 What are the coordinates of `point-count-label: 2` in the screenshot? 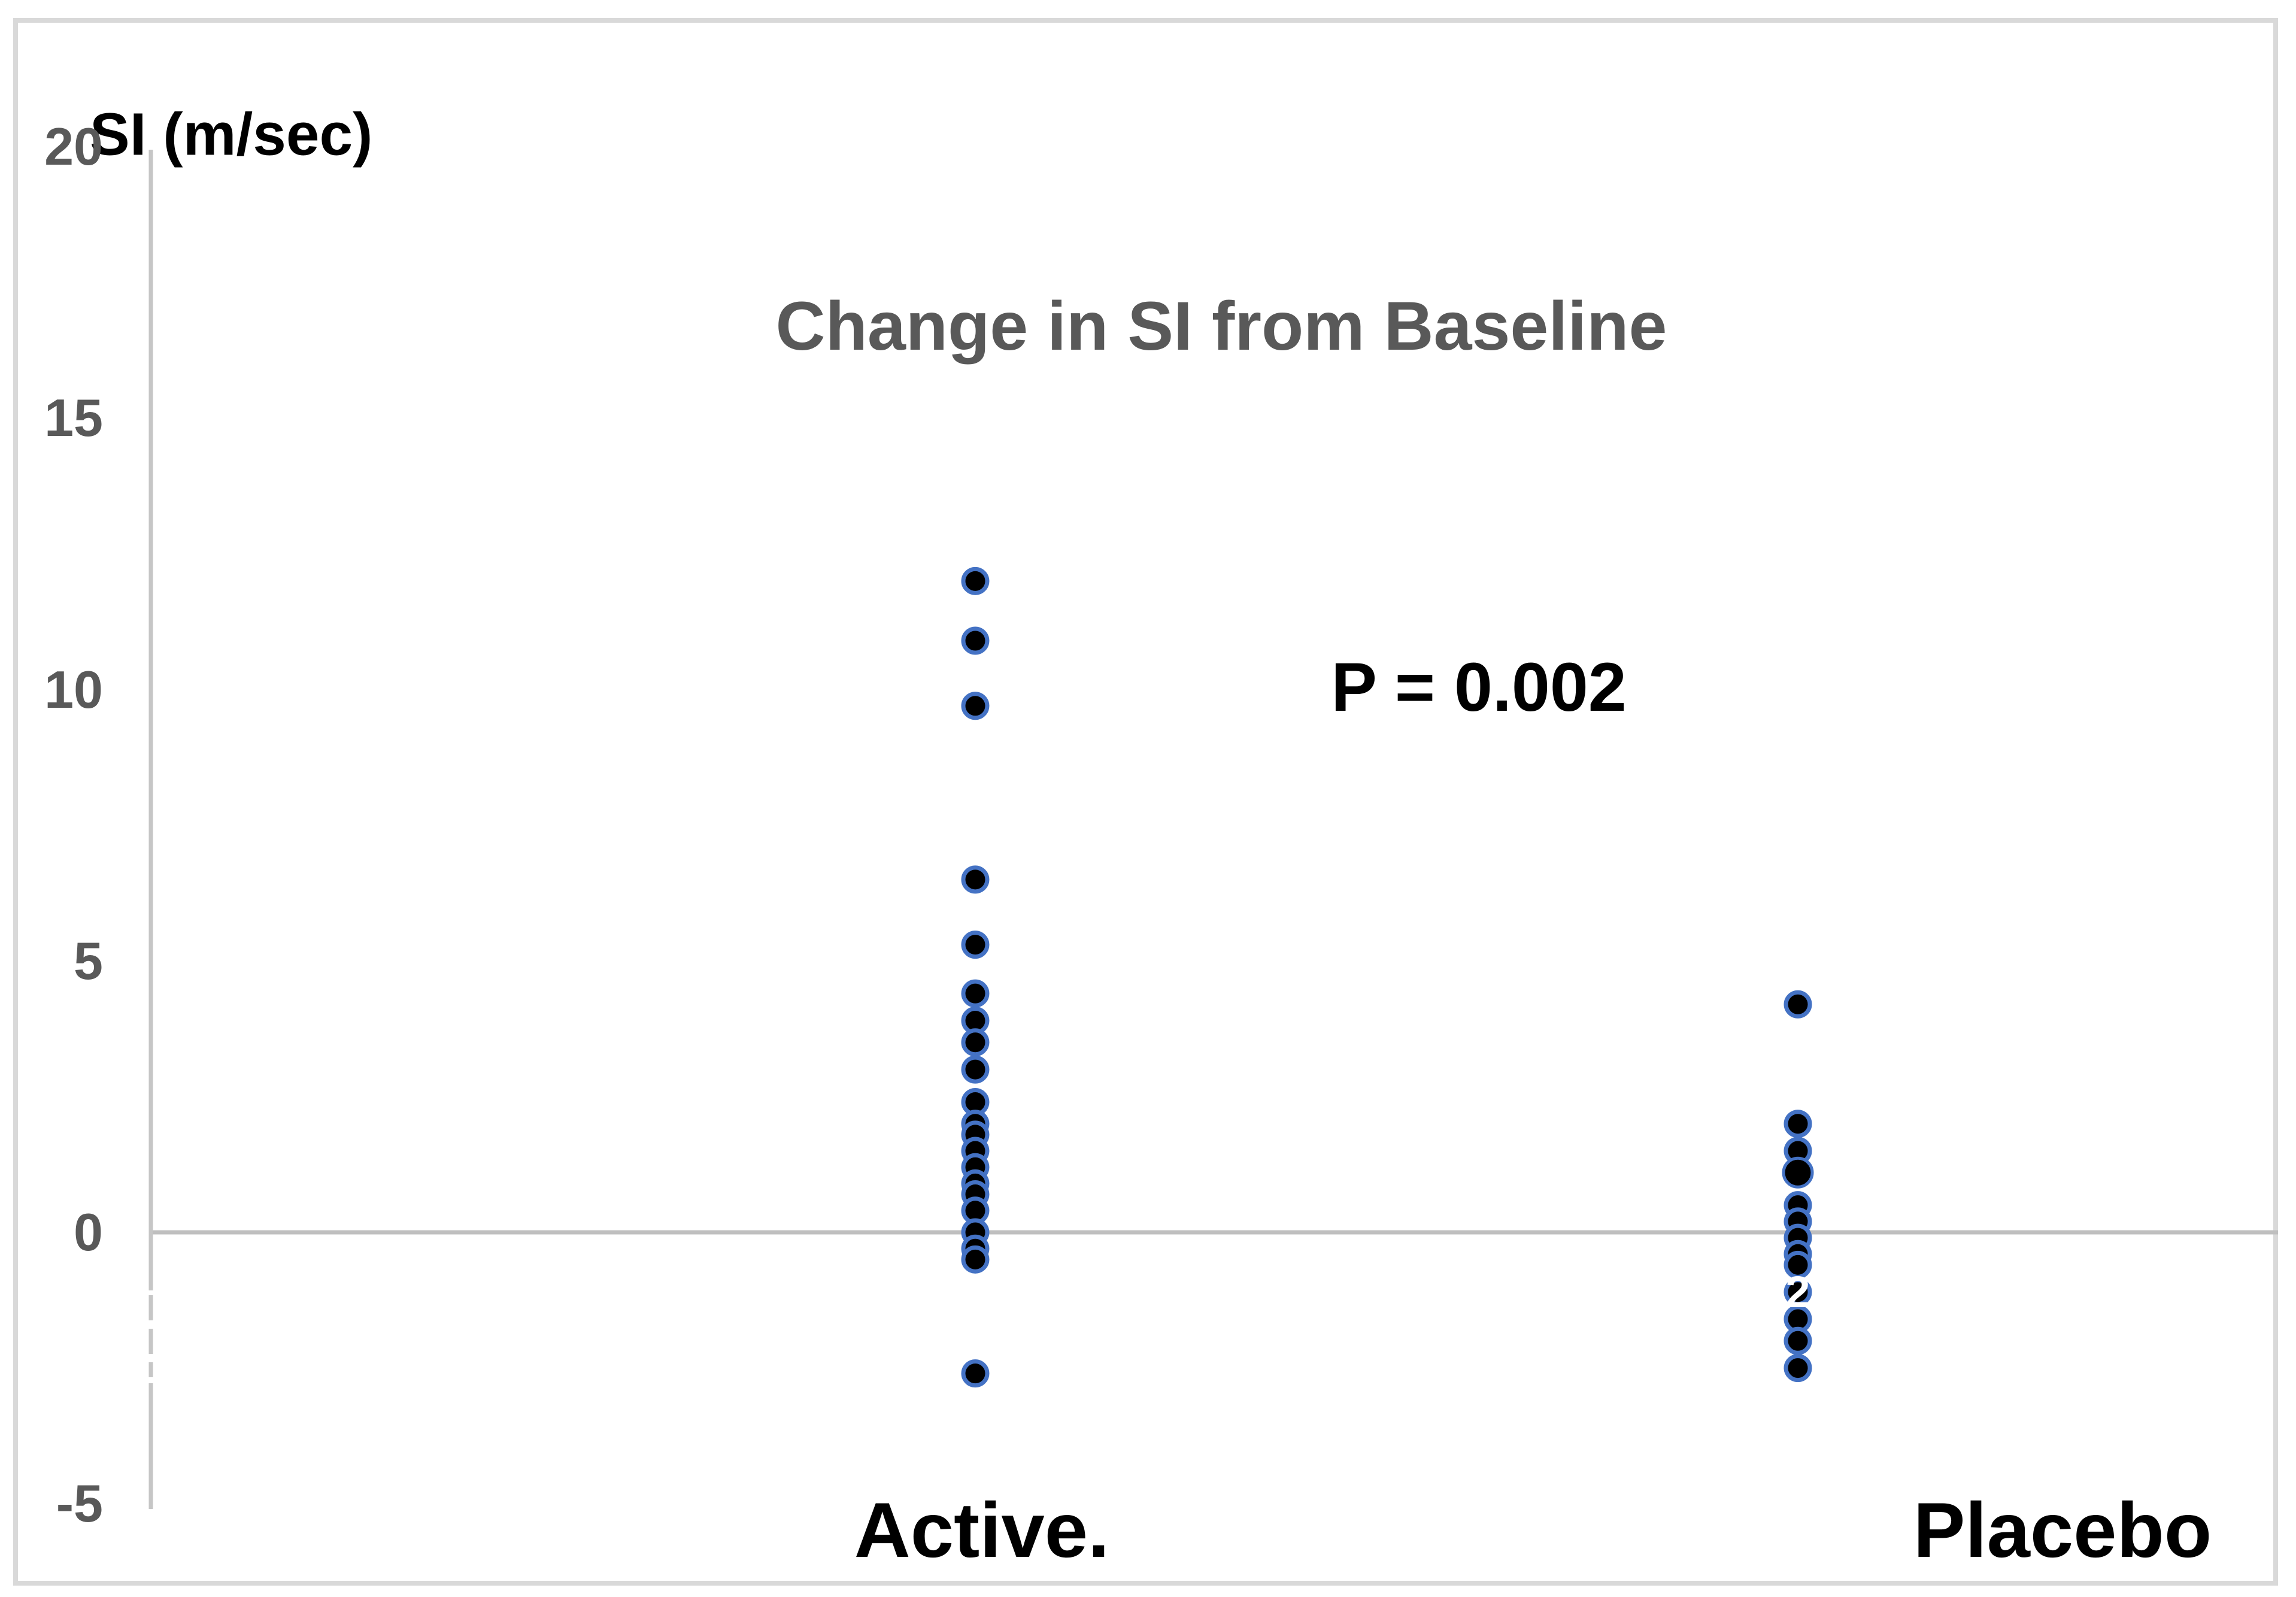 It's located at (1798, 1292).